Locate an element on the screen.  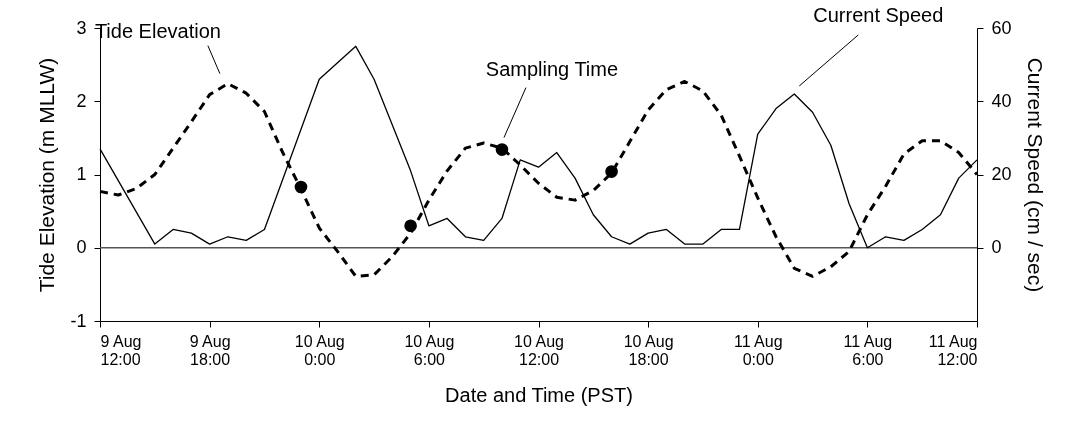
x-tick-label: 9 Aug 12:00 is located at coordinates (121, 350).